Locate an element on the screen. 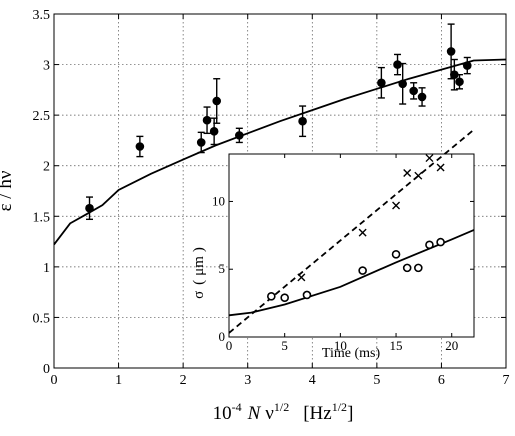  inset-x-axis-label: Time (ms) is located at coordinates (351, 353).